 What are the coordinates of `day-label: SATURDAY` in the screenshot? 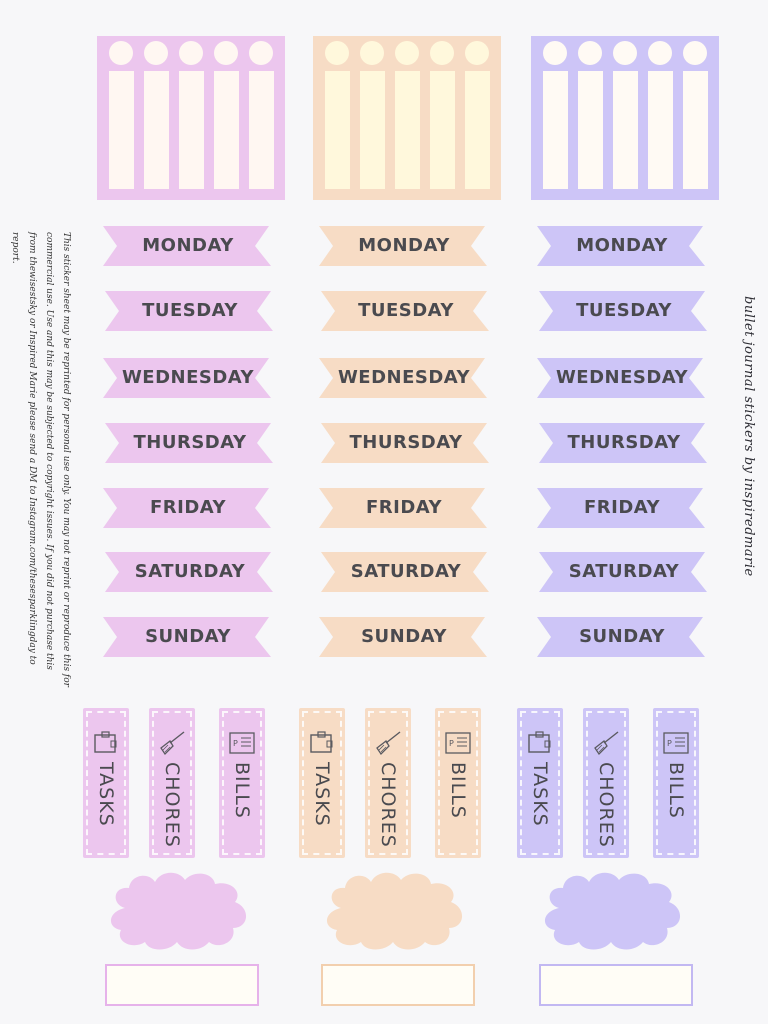 It's located at (624, 571).